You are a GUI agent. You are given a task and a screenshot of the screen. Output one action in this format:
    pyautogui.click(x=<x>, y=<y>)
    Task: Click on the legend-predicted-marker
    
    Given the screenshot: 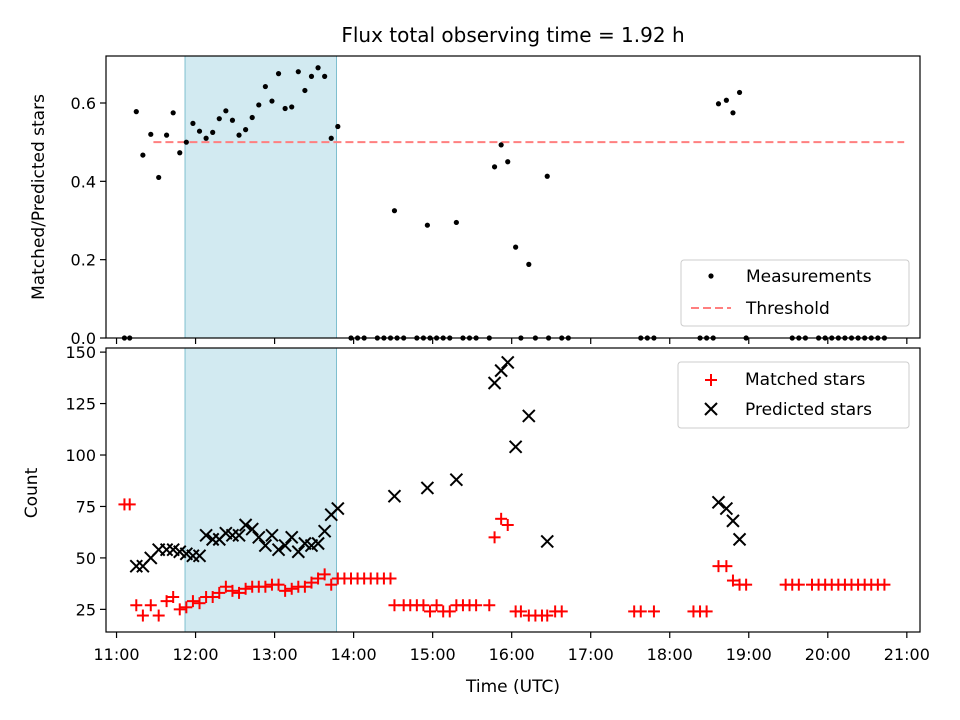 What is the action you would take?
    pyautogui.click(x=711, y=409)
    